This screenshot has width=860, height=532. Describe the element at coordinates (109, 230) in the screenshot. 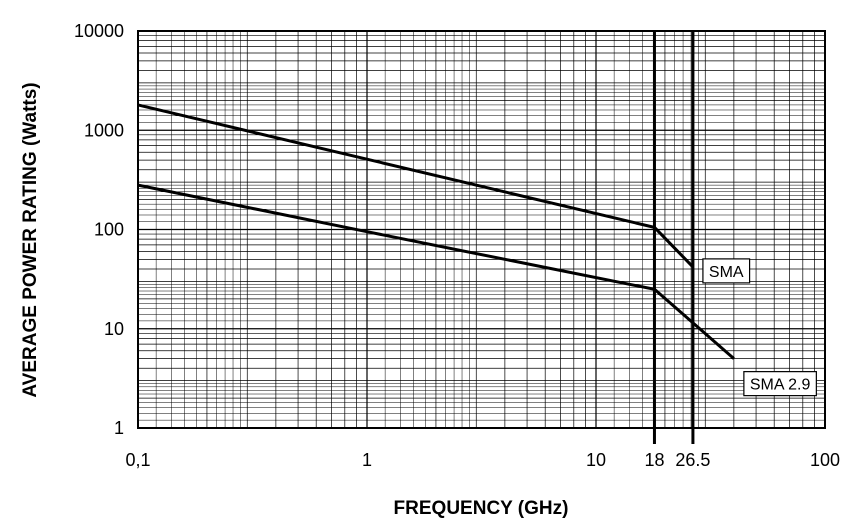

I see `y-tick-label: 100` at that location.